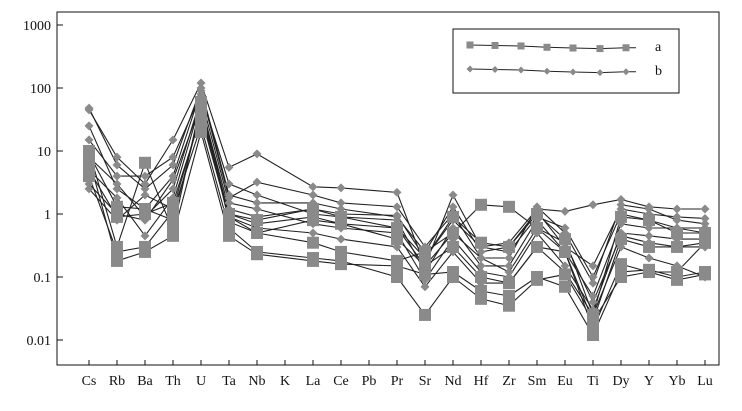 The width and height of the screenshot is (742, 411). I want to click on x-tick-label-th: Th, so click(173, 381).